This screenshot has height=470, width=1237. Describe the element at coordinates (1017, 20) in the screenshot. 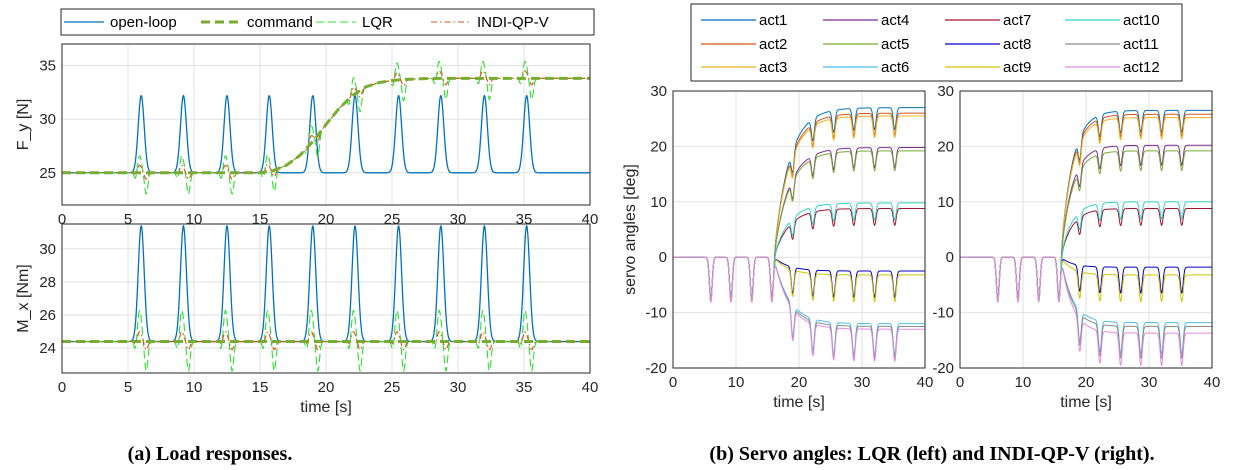

I see `legend-label: act7` at that location.